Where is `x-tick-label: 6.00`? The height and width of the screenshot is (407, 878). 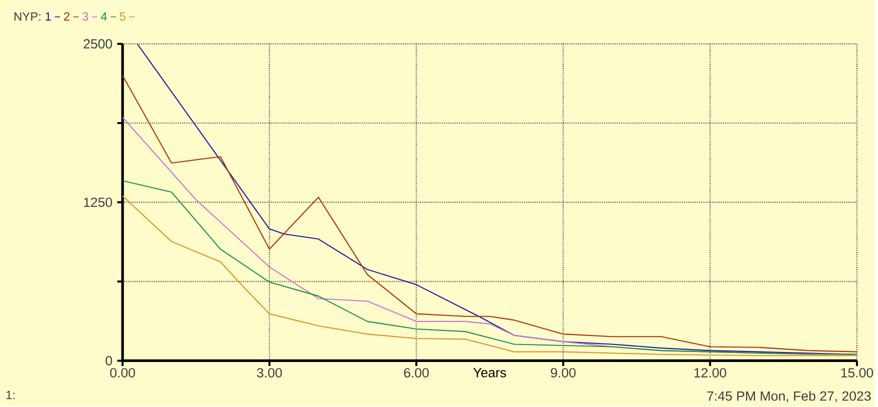
x-tick-label: 6.00 is located at coordinates (416, 373).